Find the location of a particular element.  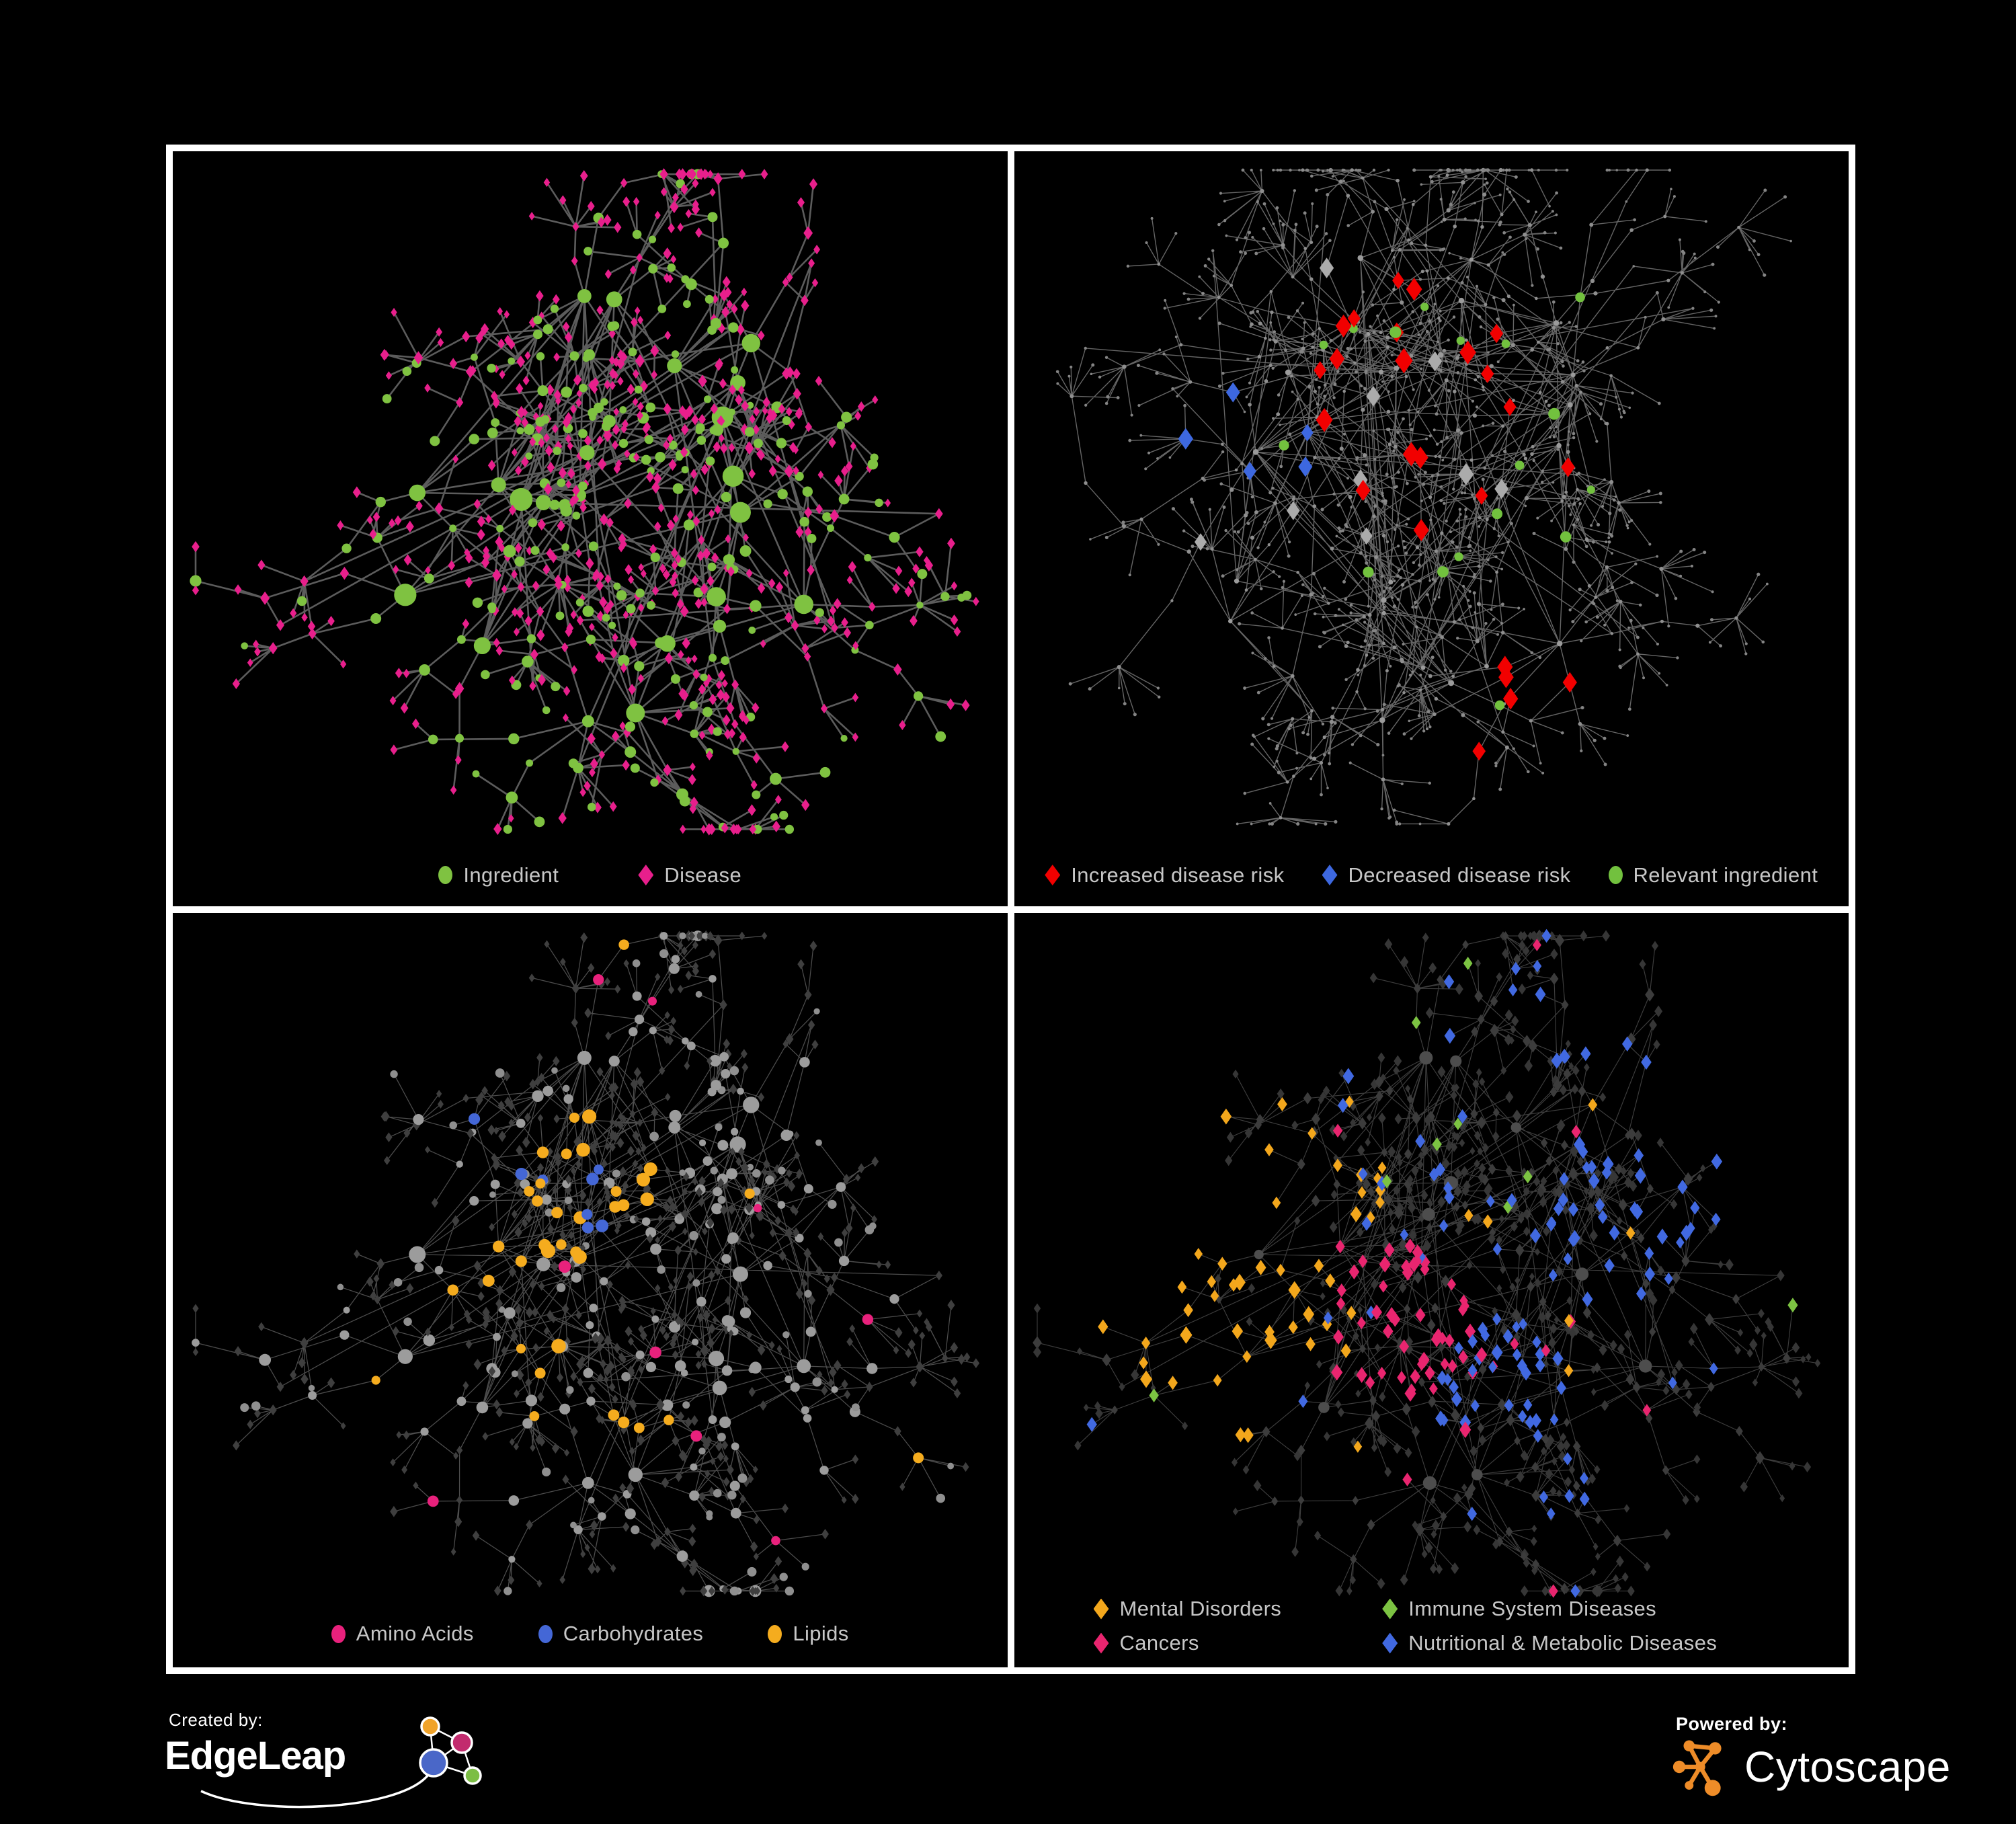

network-graph-disease-categories is located at coordinates (1426, 1263).